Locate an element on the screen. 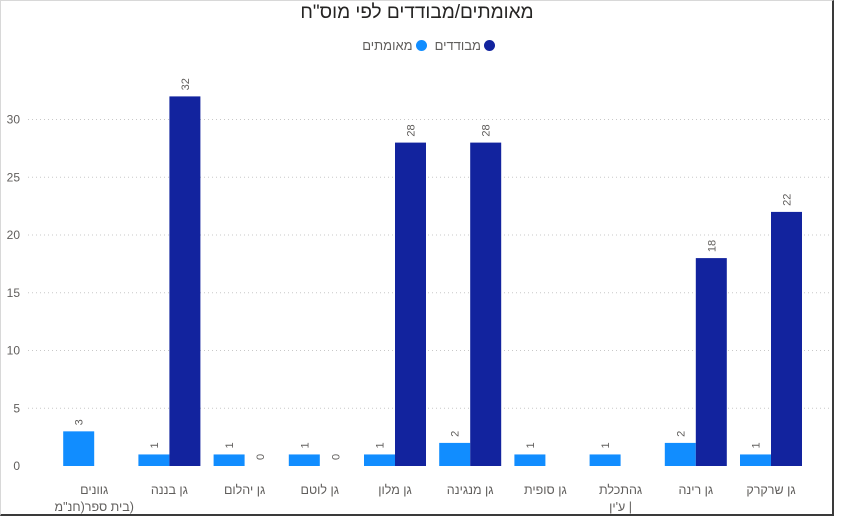 Image resolution: width=851 pixels, height=518 pixels. x-category-label: גן רינה is located at coordinates (695, 490).